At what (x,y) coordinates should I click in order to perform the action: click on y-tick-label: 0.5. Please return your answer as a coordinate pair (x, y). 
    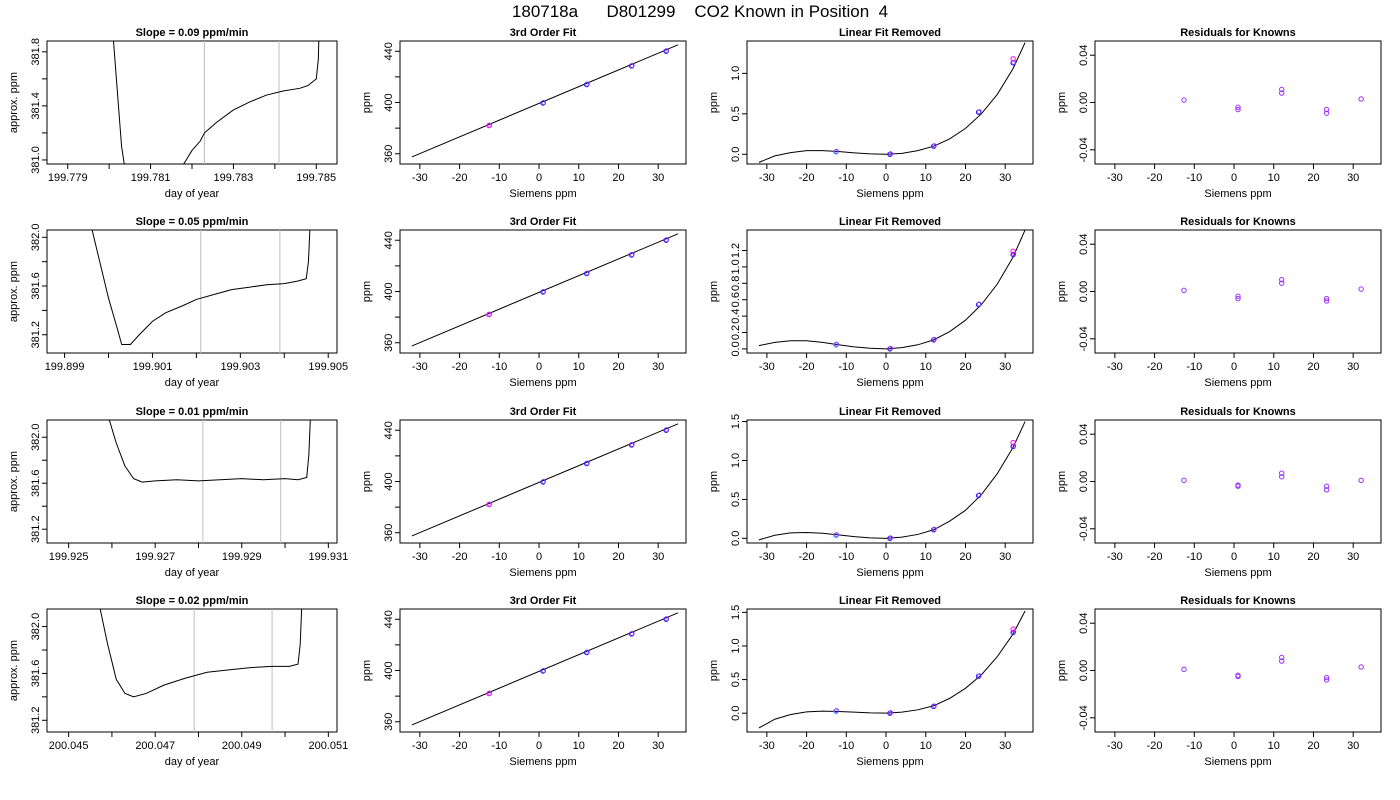
    Looking at the image, I should click on (736, 499).